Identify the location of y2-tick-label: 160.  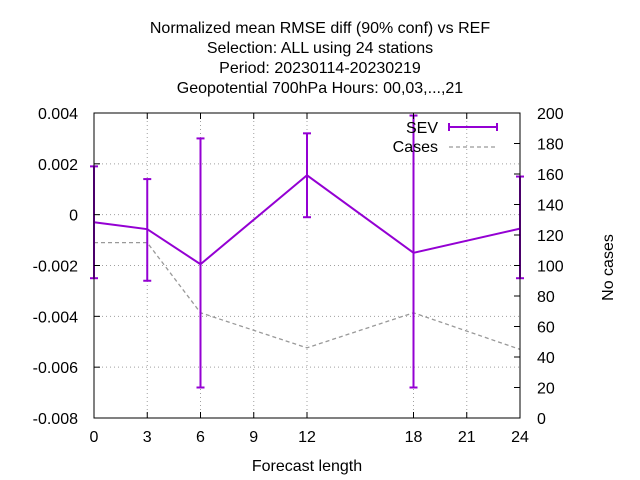
(550, 175).